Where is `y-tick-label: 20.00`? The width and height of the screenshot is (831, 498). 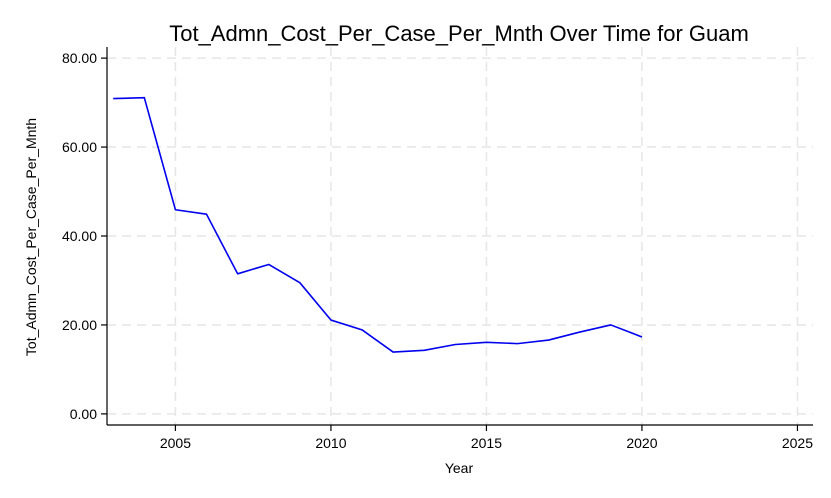 y-tick-label: 20.00 is located at coordinates (79, 325).